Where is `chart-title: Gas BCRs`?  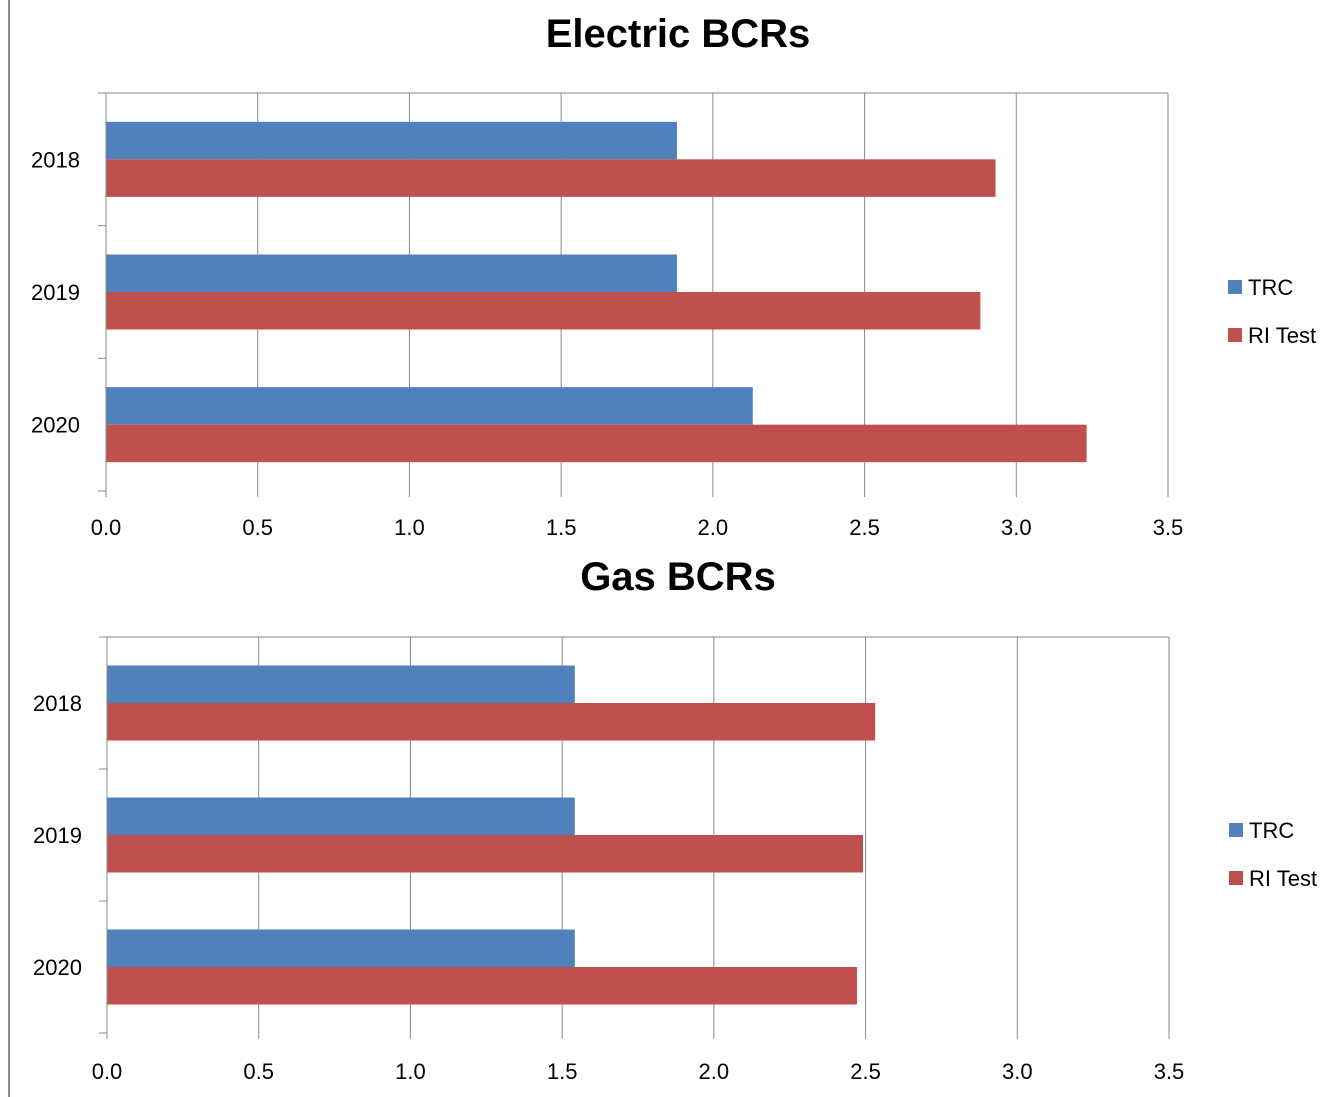 chart-title: Gas BCRs is located at coordinates (678, 577).